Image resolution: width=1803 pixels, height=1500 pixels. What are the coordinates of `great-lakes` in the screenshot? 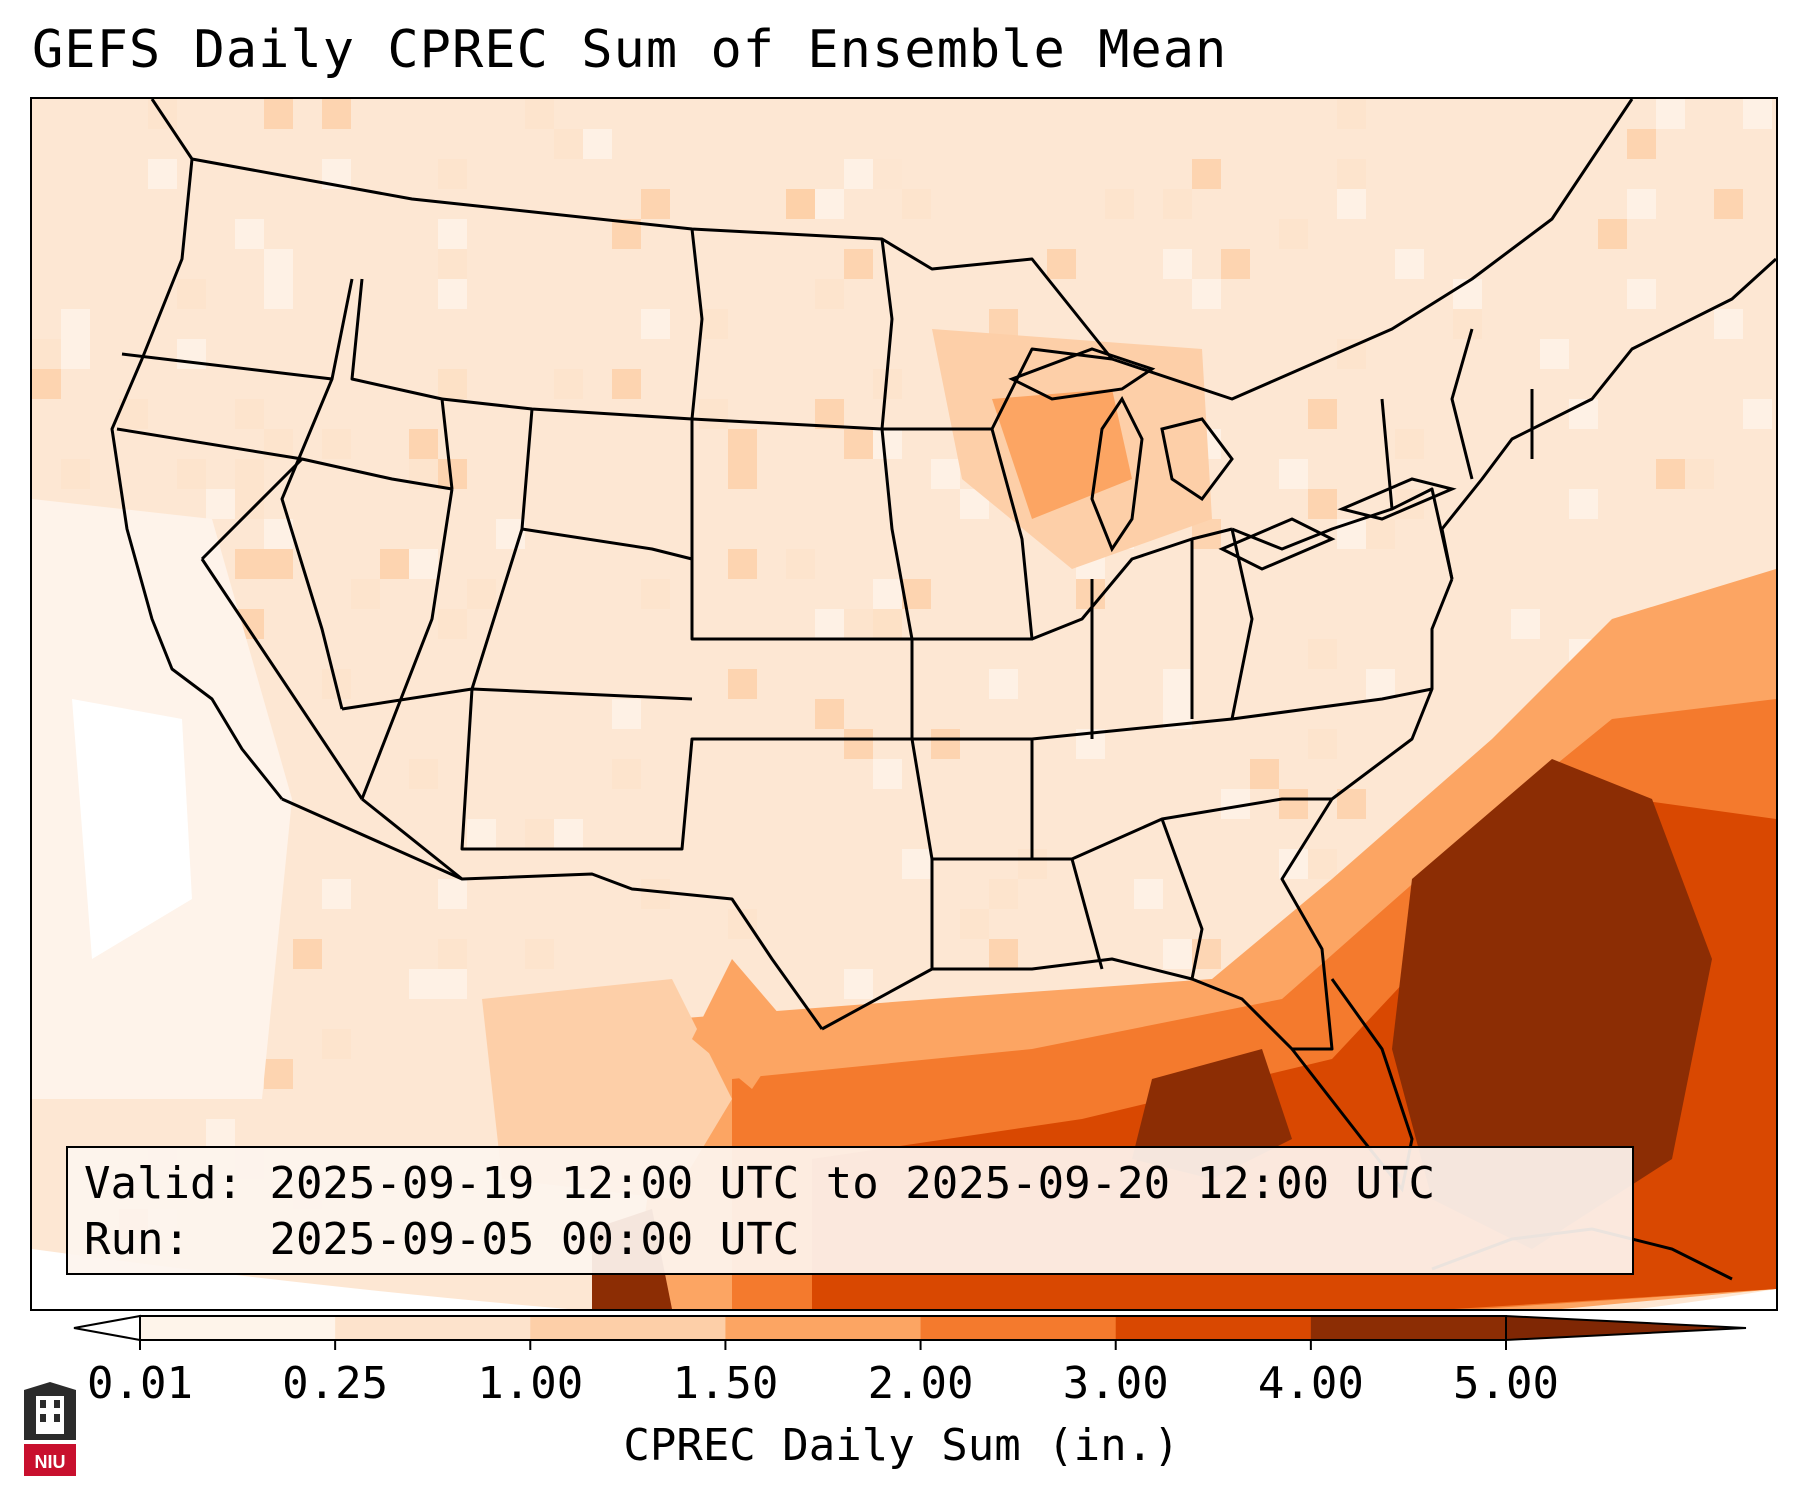 It's located at (1232, 459).